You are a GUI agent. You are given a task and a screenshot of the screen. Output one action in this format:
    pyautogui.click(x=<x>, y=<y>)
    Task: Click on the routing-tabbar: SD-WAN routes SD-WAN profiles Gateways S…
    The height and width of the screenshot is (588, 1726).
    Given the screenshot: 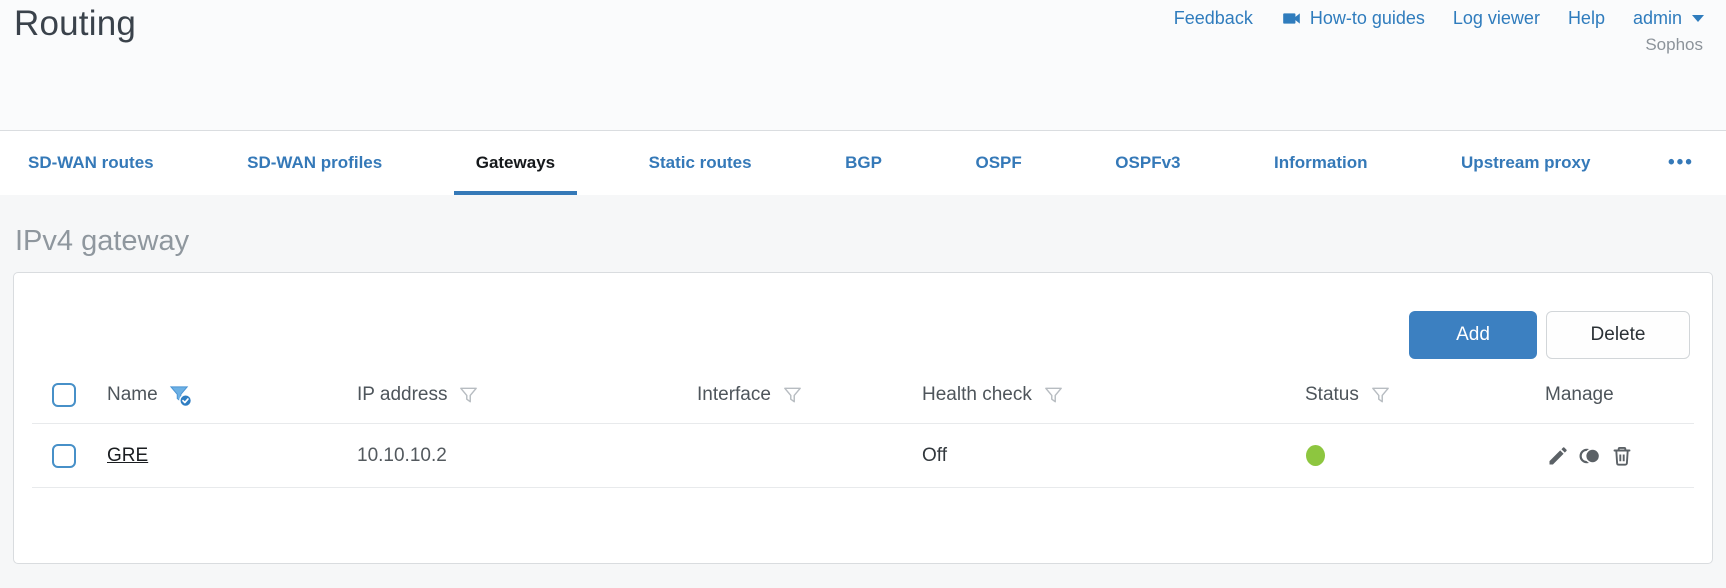 What is the action you would take?
    pyautogui.click(x=863, y=162)
    